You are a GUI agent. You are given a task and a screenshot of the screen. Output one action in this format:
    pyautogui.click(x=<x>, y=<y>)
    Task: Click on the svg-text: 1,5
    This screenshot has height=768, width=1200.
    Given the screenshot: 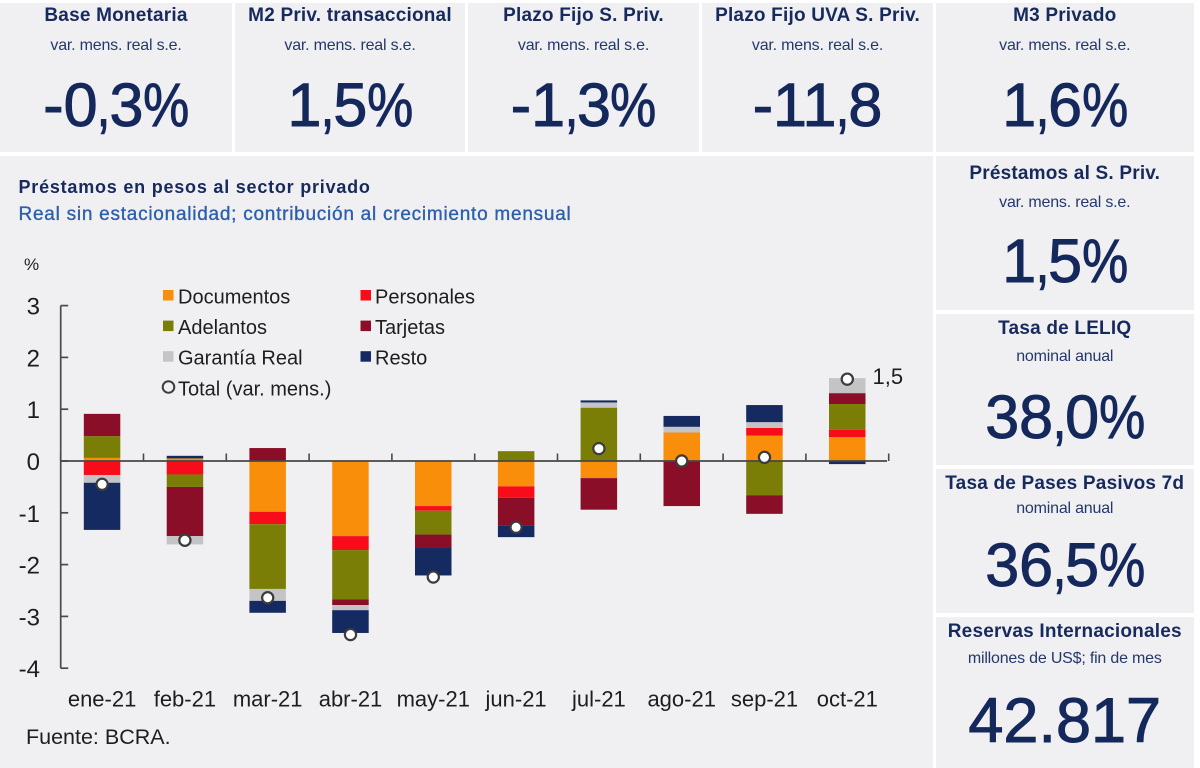 What is the action you would take?
    pyautogui.click(x=888, y=376)
    